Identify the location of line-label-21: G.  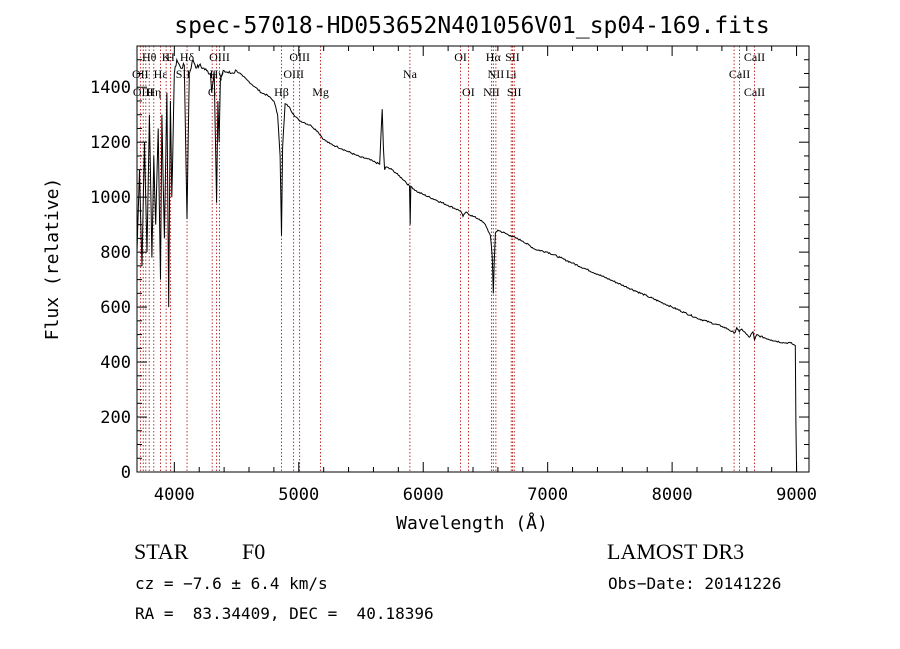
(212, 92).